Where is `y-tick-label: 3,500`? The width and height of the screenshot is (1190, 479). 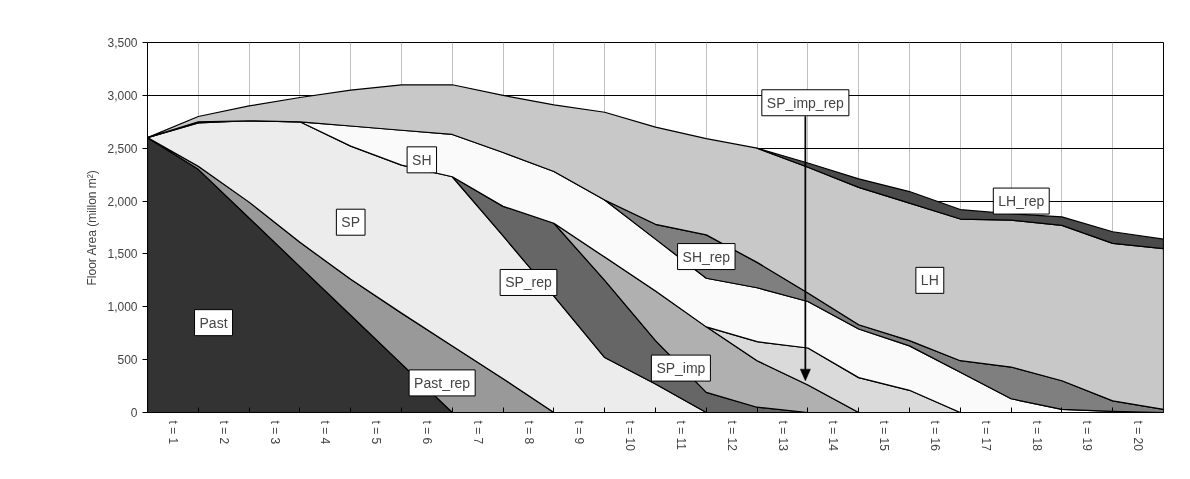 y-tick-label: 3,500 is located at coordinates (122, 43).